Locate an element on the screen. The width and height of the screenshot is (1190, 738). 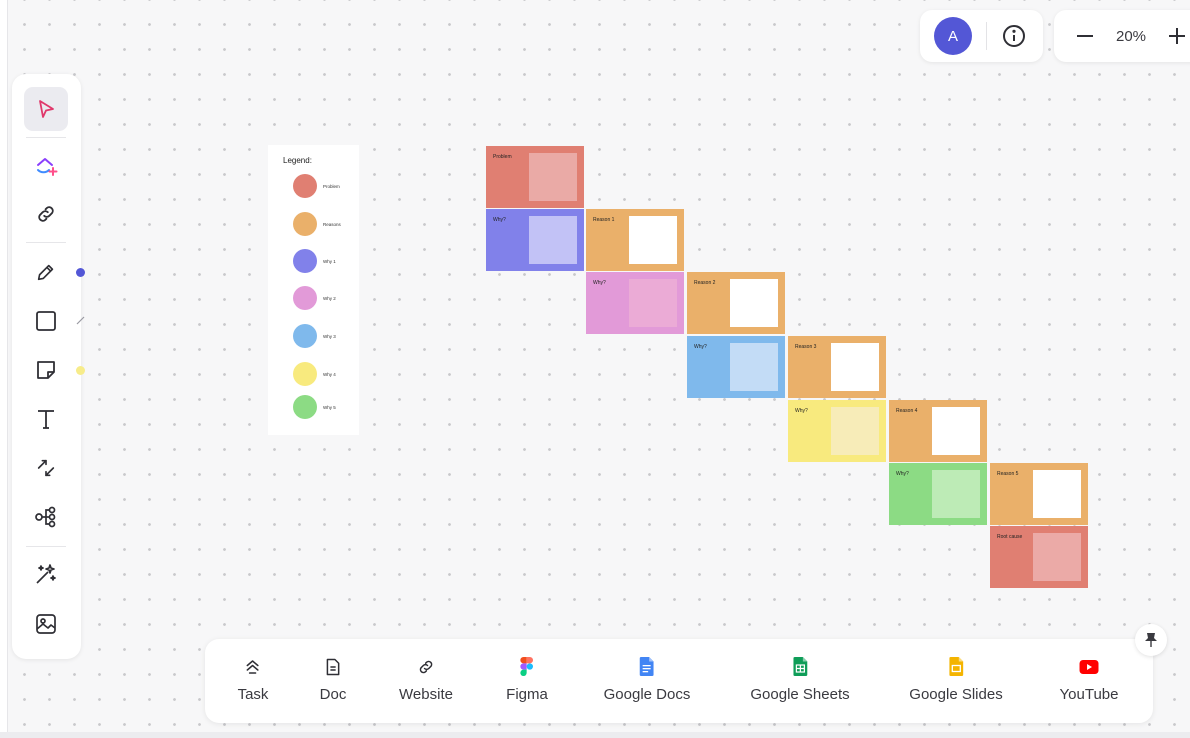
zoom-in-icon is located at coordinates (1177, 36).